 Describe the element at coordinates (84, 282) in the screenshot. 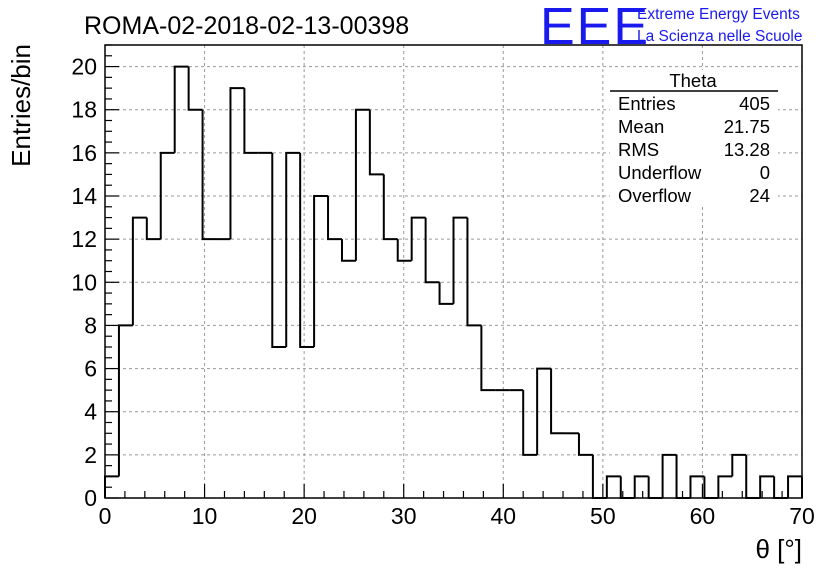

I see `y-tick-label-5: 10` at that location.